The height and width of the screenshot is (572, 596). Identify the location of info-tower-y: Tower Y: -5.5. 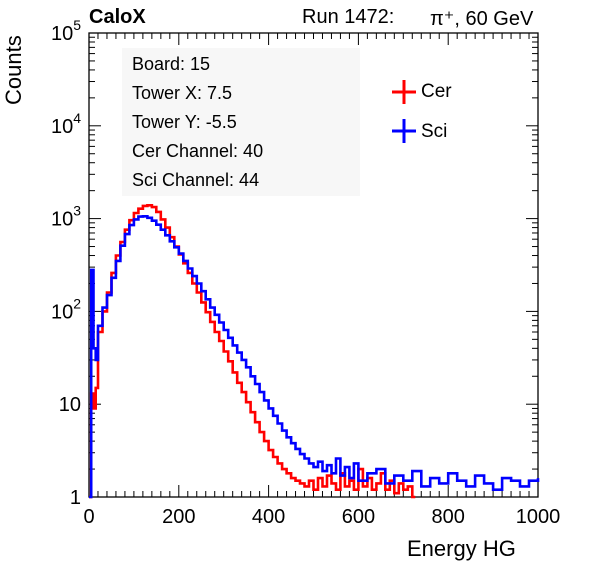
(184, 122).